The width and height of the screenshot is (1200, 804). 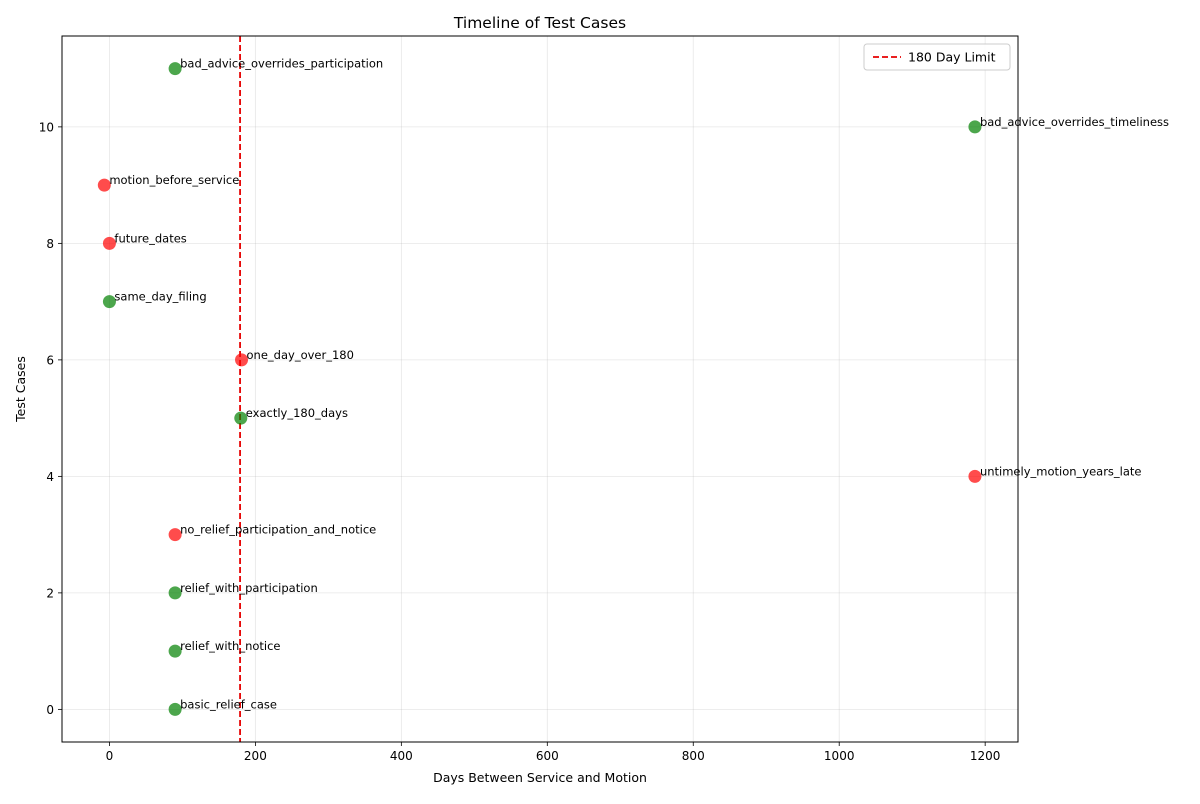 What do you see at coordinates (278, 530) in the screenshot?
I see `point-label: no_relief_participation_and_notice` at bounding box center [278, 530].